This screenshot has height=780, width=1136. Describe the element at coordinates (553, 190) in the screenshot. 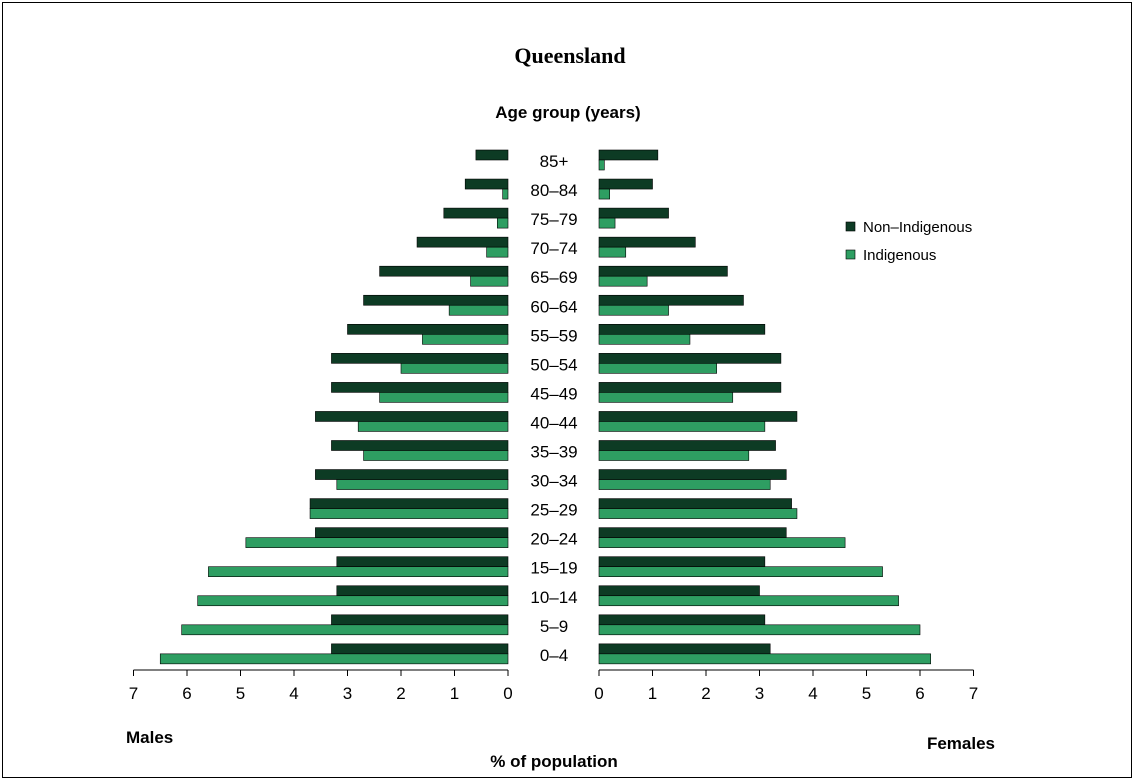

I see `age-group-label: 80–84` at that location.